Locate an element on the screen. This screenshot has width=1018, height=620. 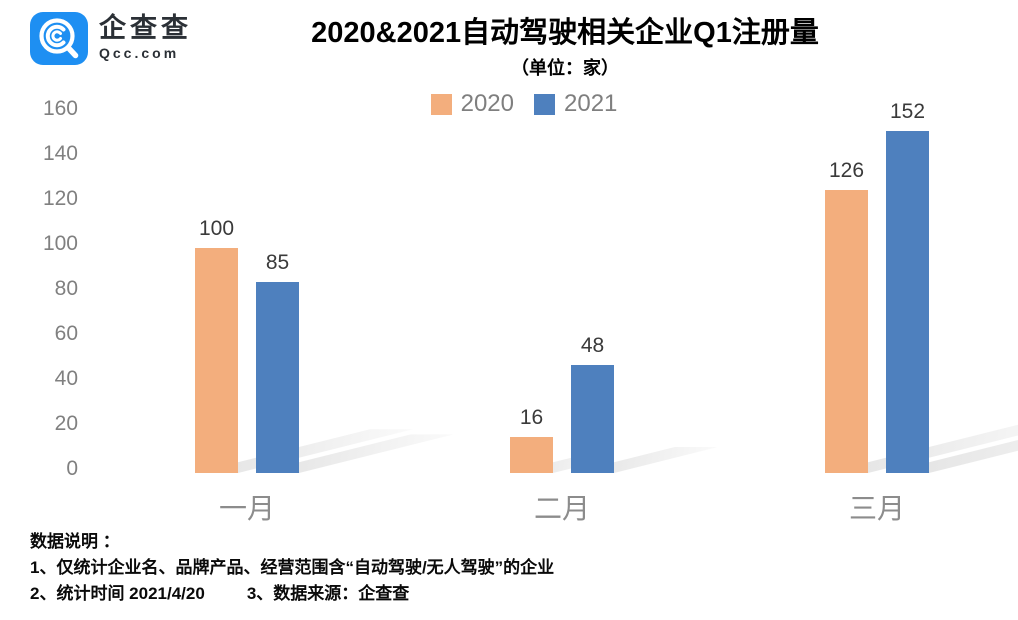
title-block: 2020&2021自动驾驶相关企业Q1注册量 （单位：家） is located at coordinates (565, 47).